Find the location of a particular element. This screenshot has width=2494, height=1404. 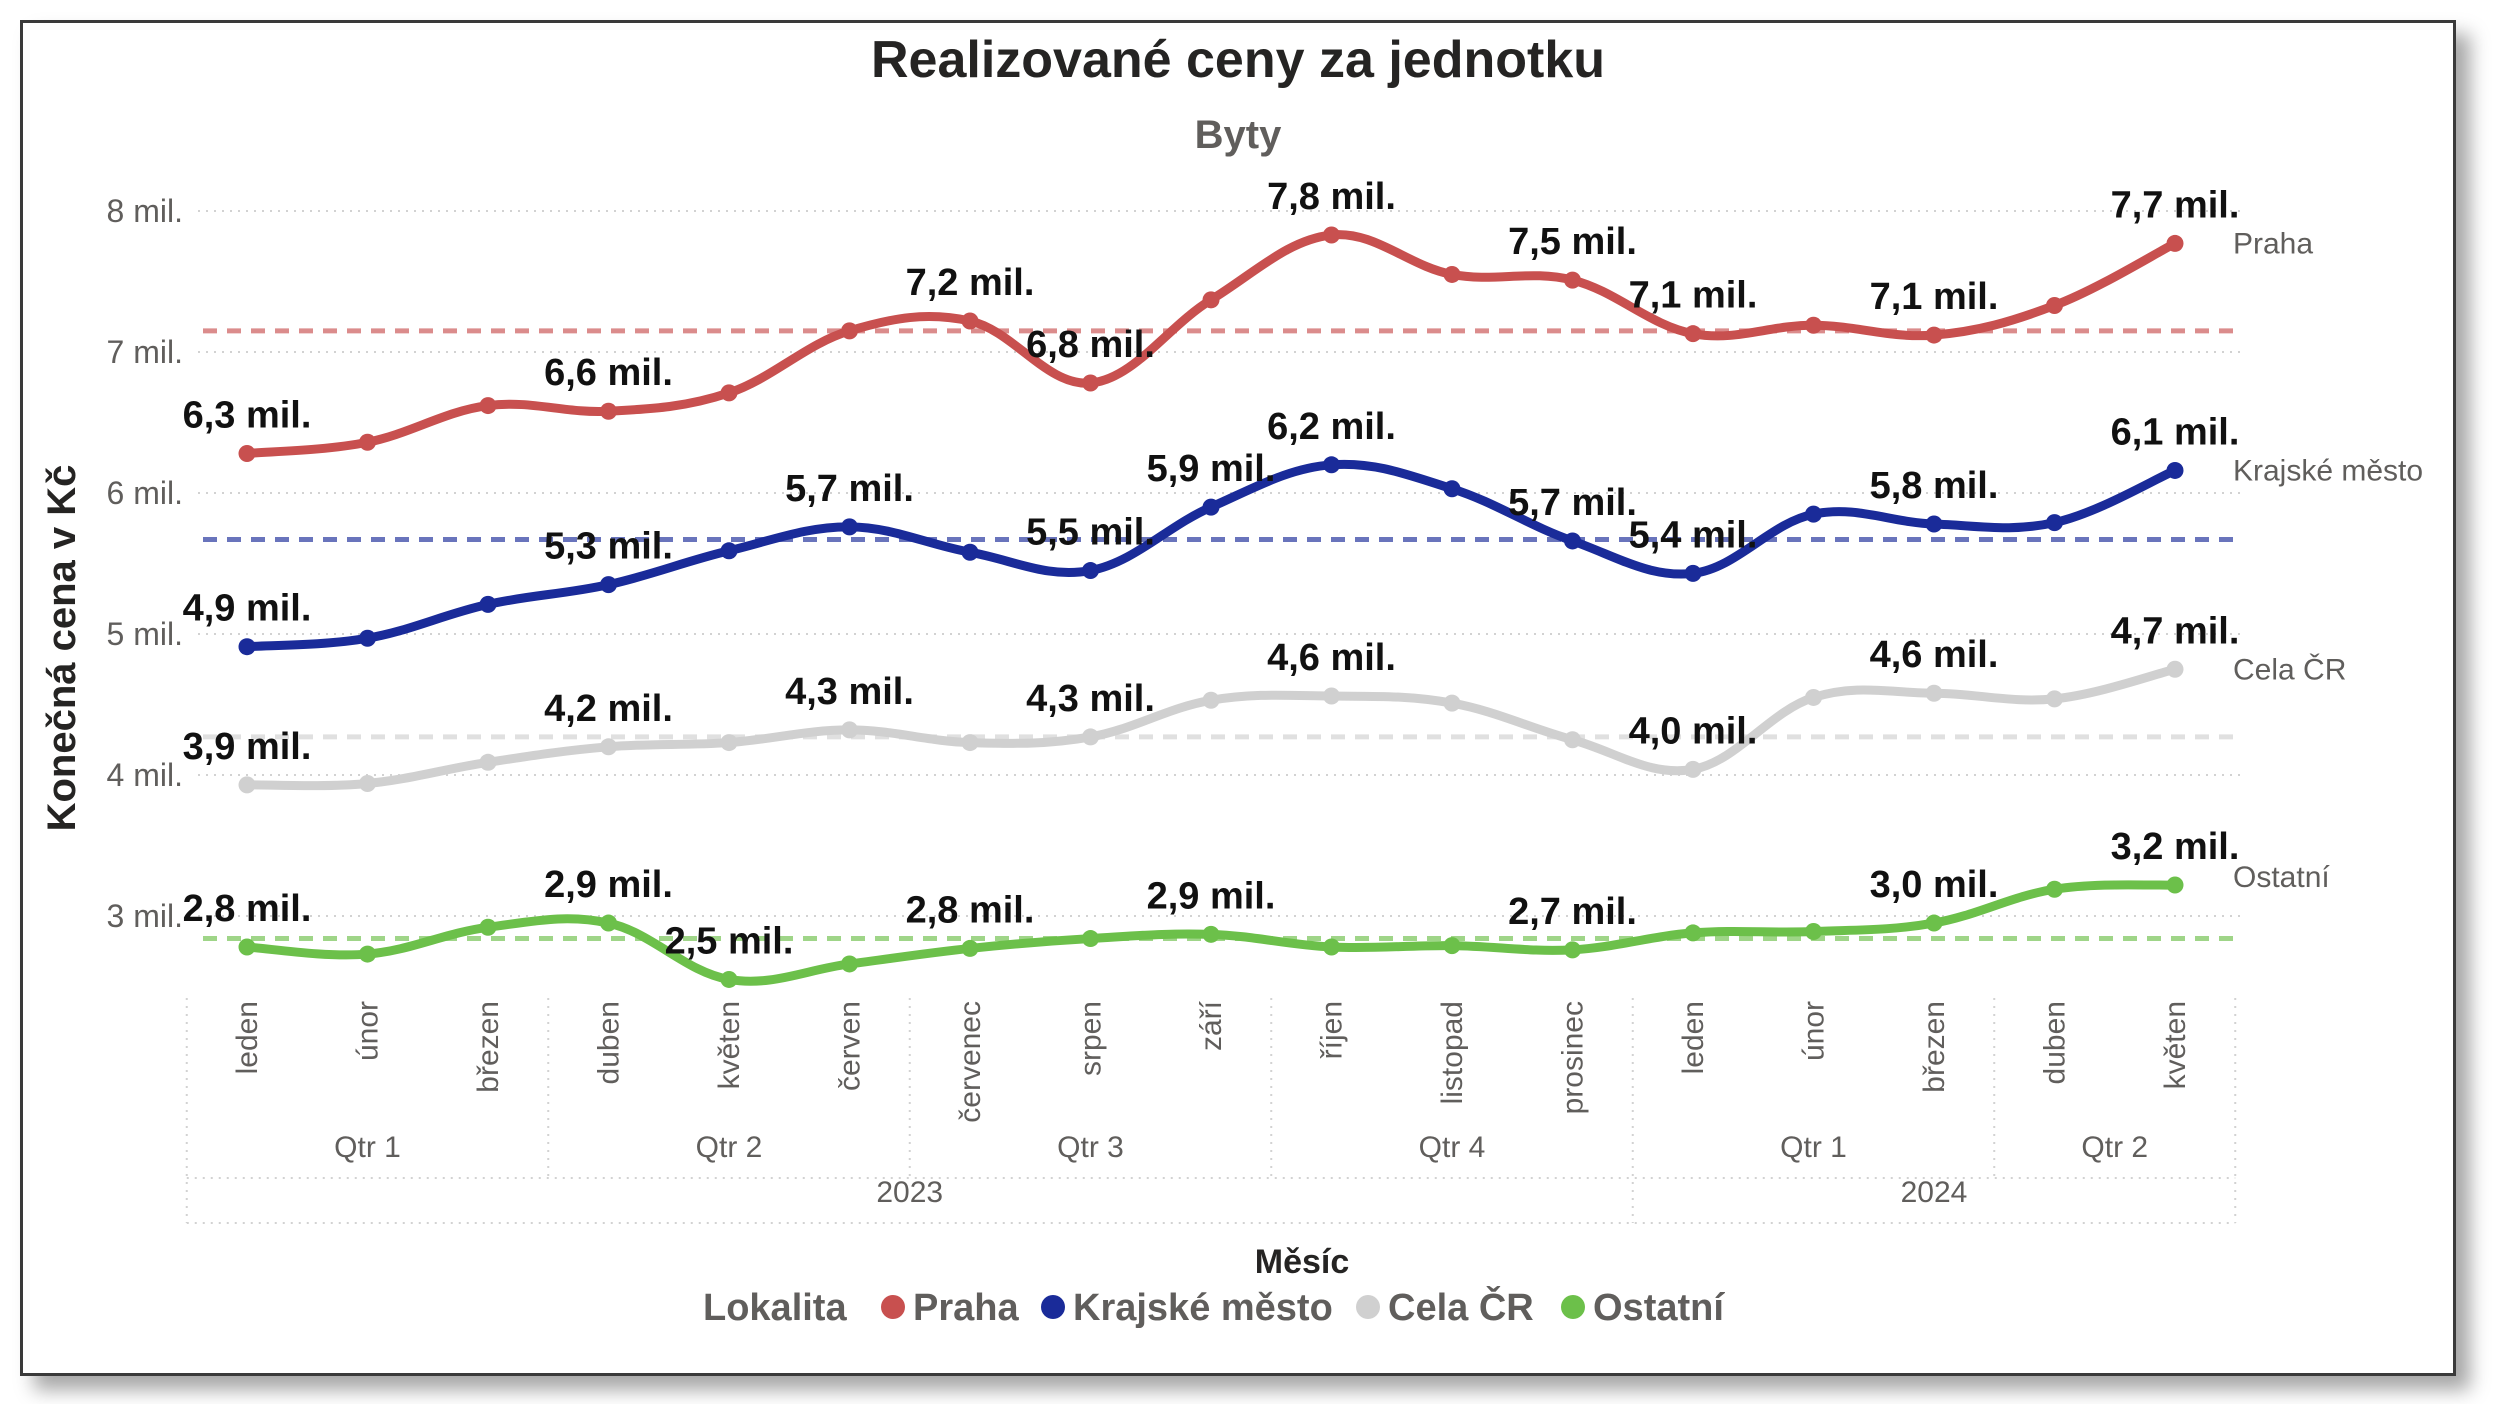

x-axis-label: Měsíc is located at coordinates (1302, 1262).